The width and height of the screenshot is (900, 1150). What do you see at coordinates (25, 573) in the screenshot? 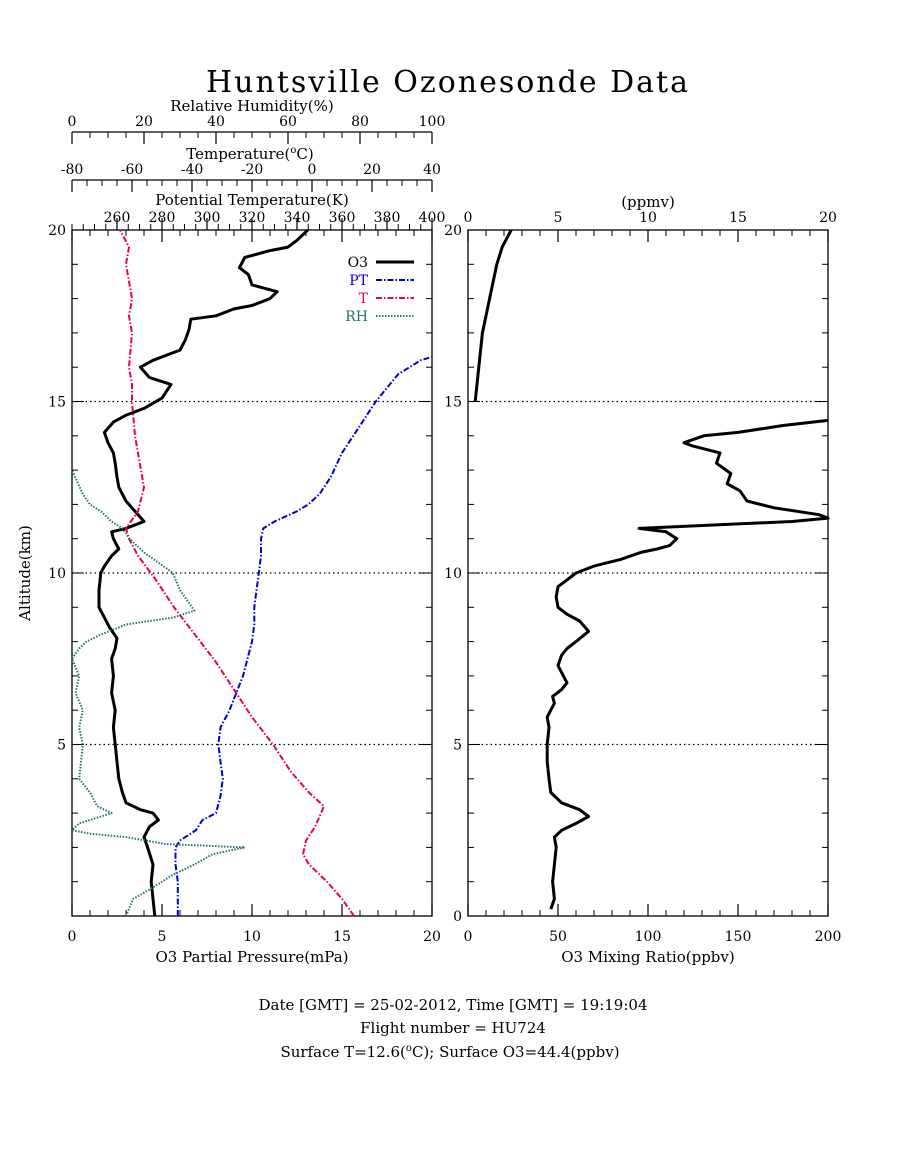
I see `altitude-axis-label: Altitude(km)` at bounding box center [25, 573].